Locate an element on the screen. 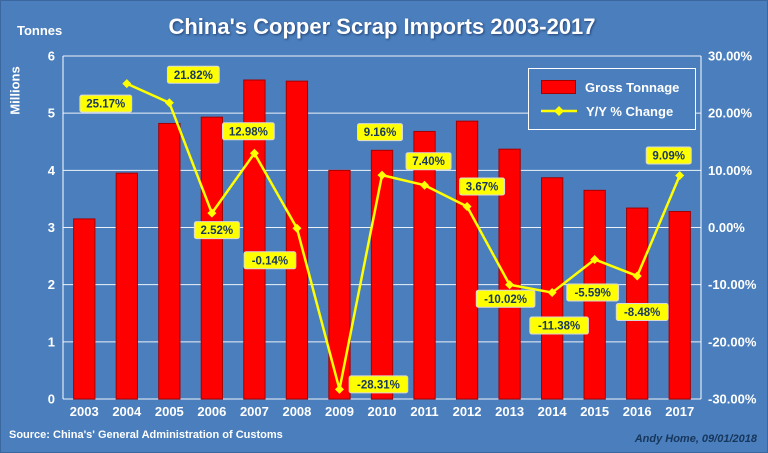 The width and height of the screenshot is (768, 453). data-label: 25.17% is located at coordinates (105, 105).